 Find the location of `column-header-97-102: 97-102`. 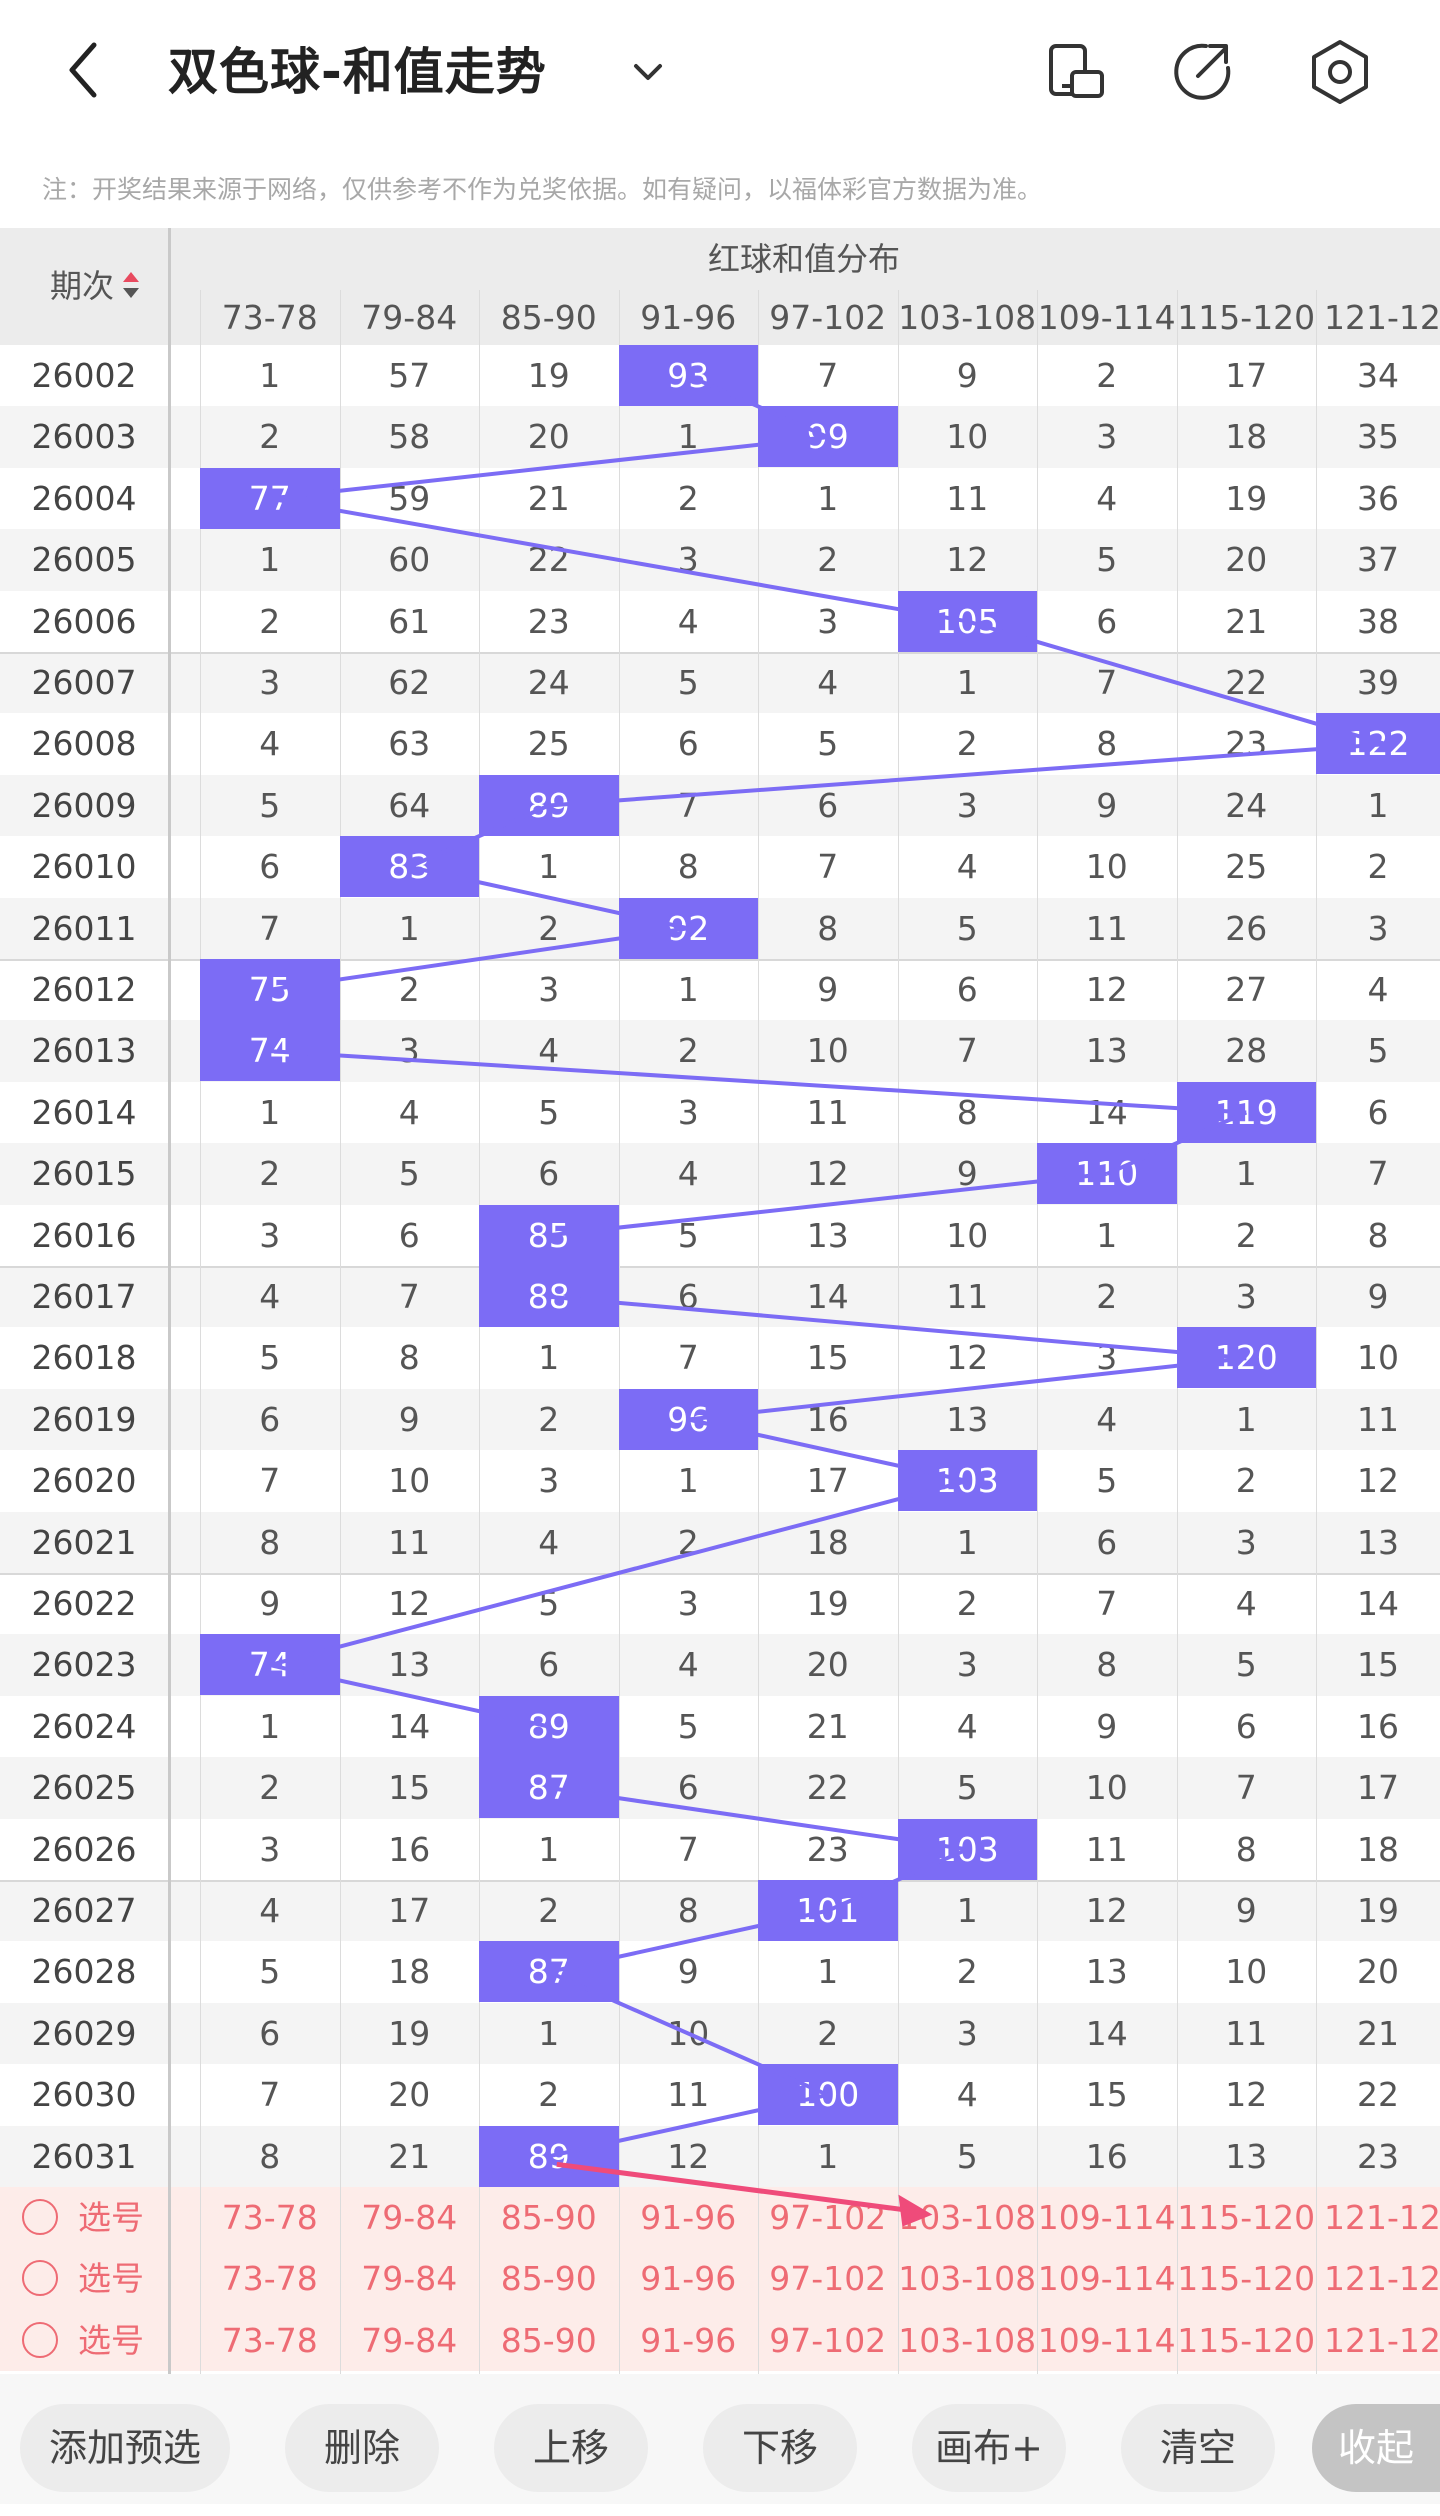

column-header-97-102: 97-102 is located at coordinates (828, 317).